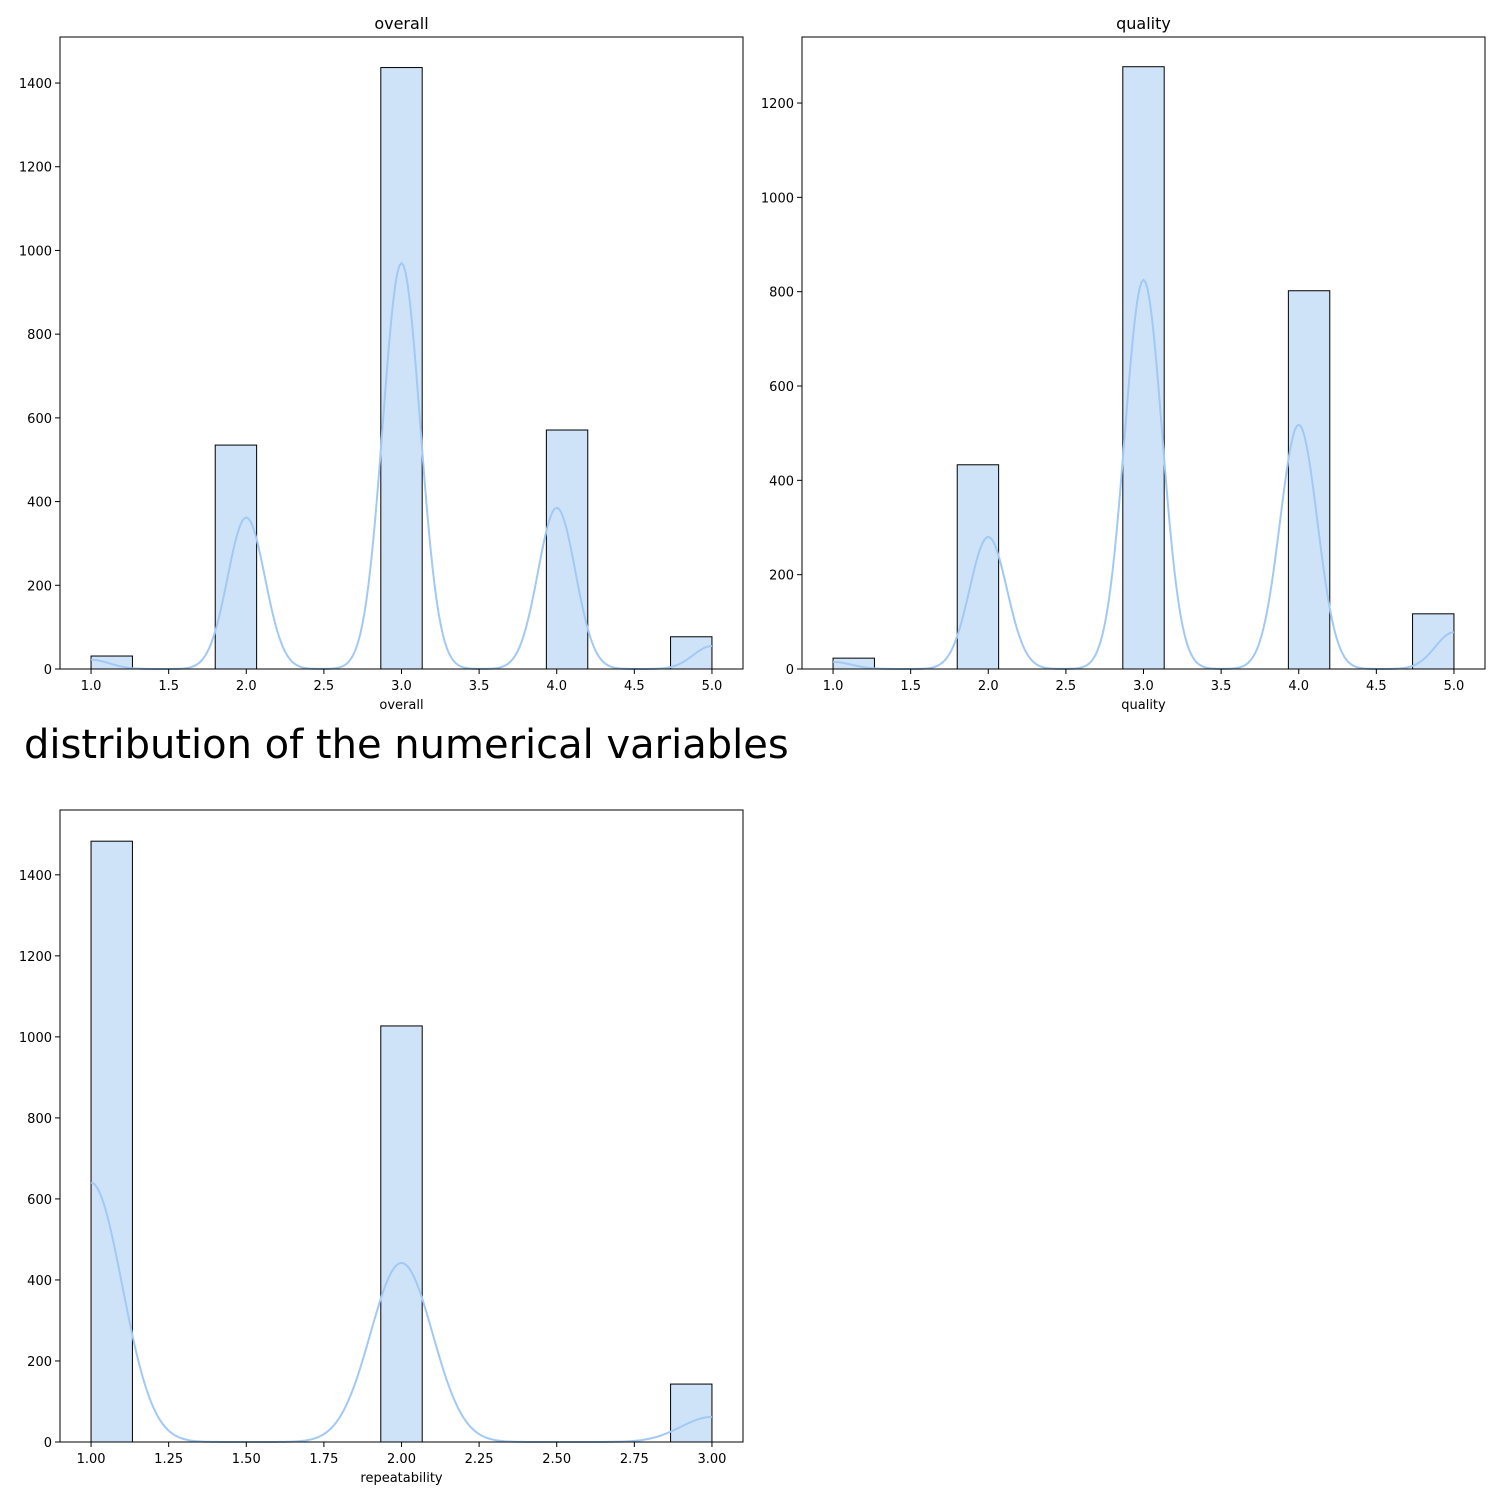 The width and height of the screenshot is (1500, 1500). What do you see at coordinates (39, 1200) in the screenshot?
I see `repeatability-y-tick-label: 600` at bounding box center [39, 1200].